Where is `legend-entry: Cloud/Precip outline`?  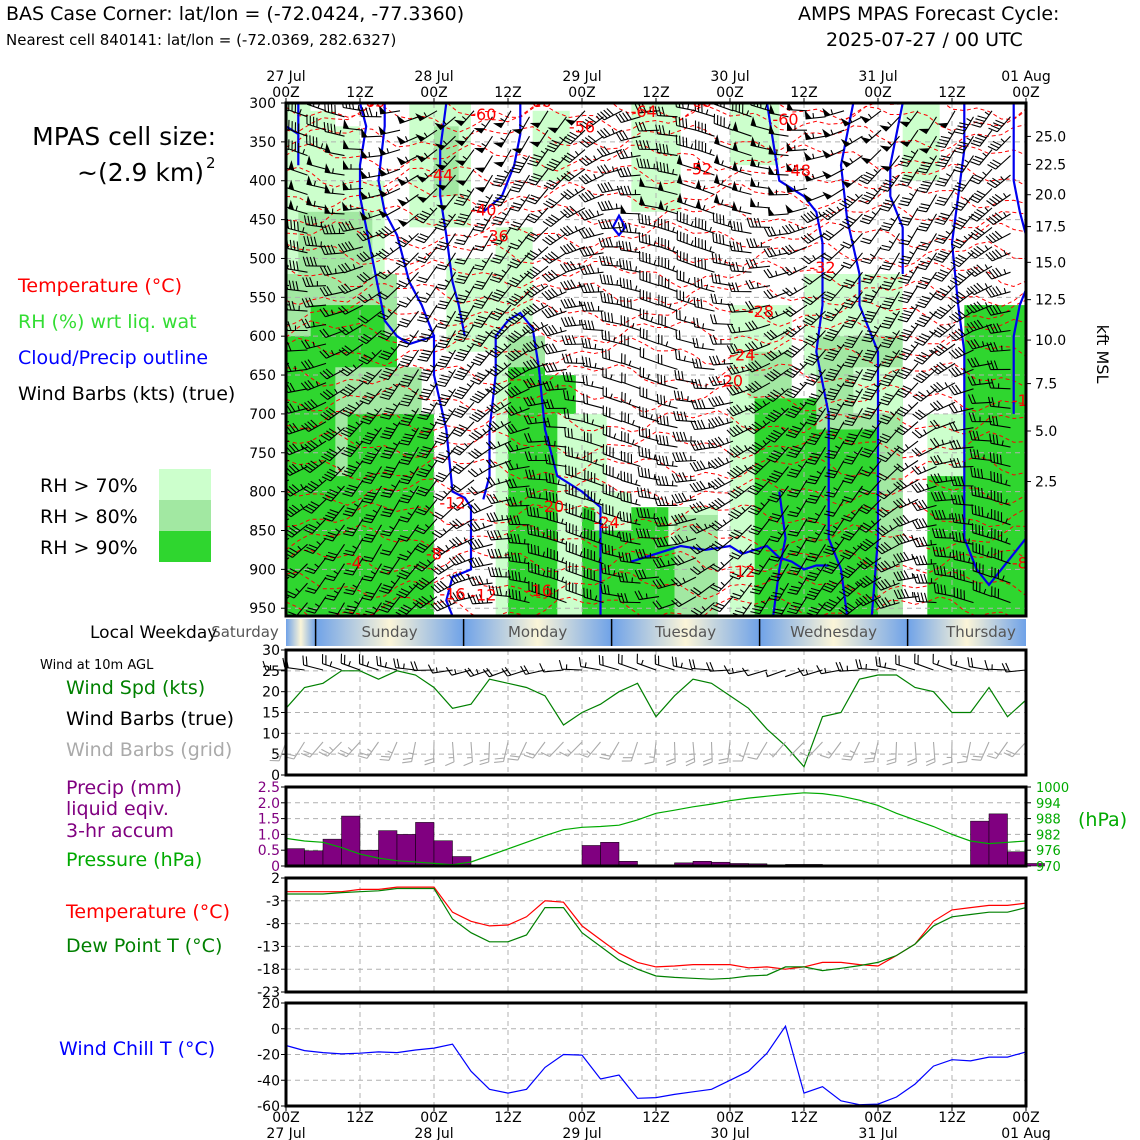 legend-entry: Cloud/Precip outline is located at coordinates (113, 358).